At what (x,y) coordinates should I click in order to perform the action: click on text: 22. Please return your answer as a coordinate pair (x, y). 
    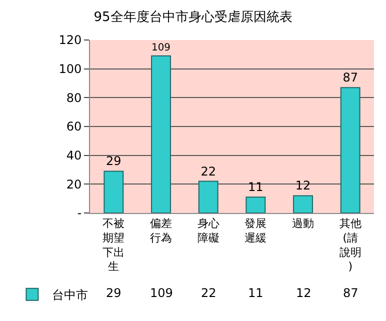
    Looking at the image, I should click on (208, 171).